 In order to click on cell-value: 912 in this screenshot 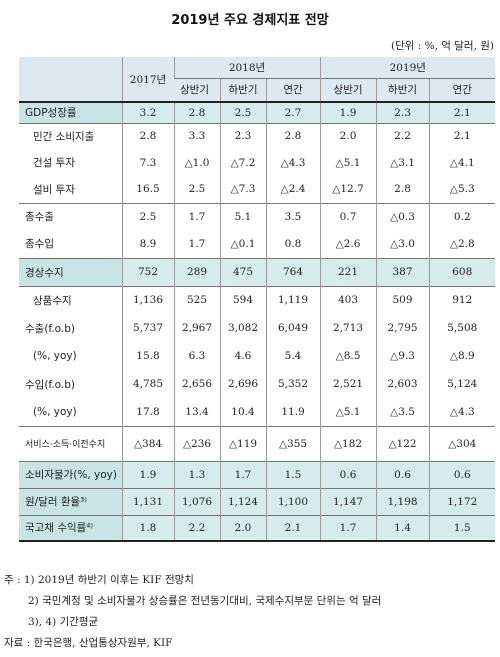, I will do `click(462, 299)`.